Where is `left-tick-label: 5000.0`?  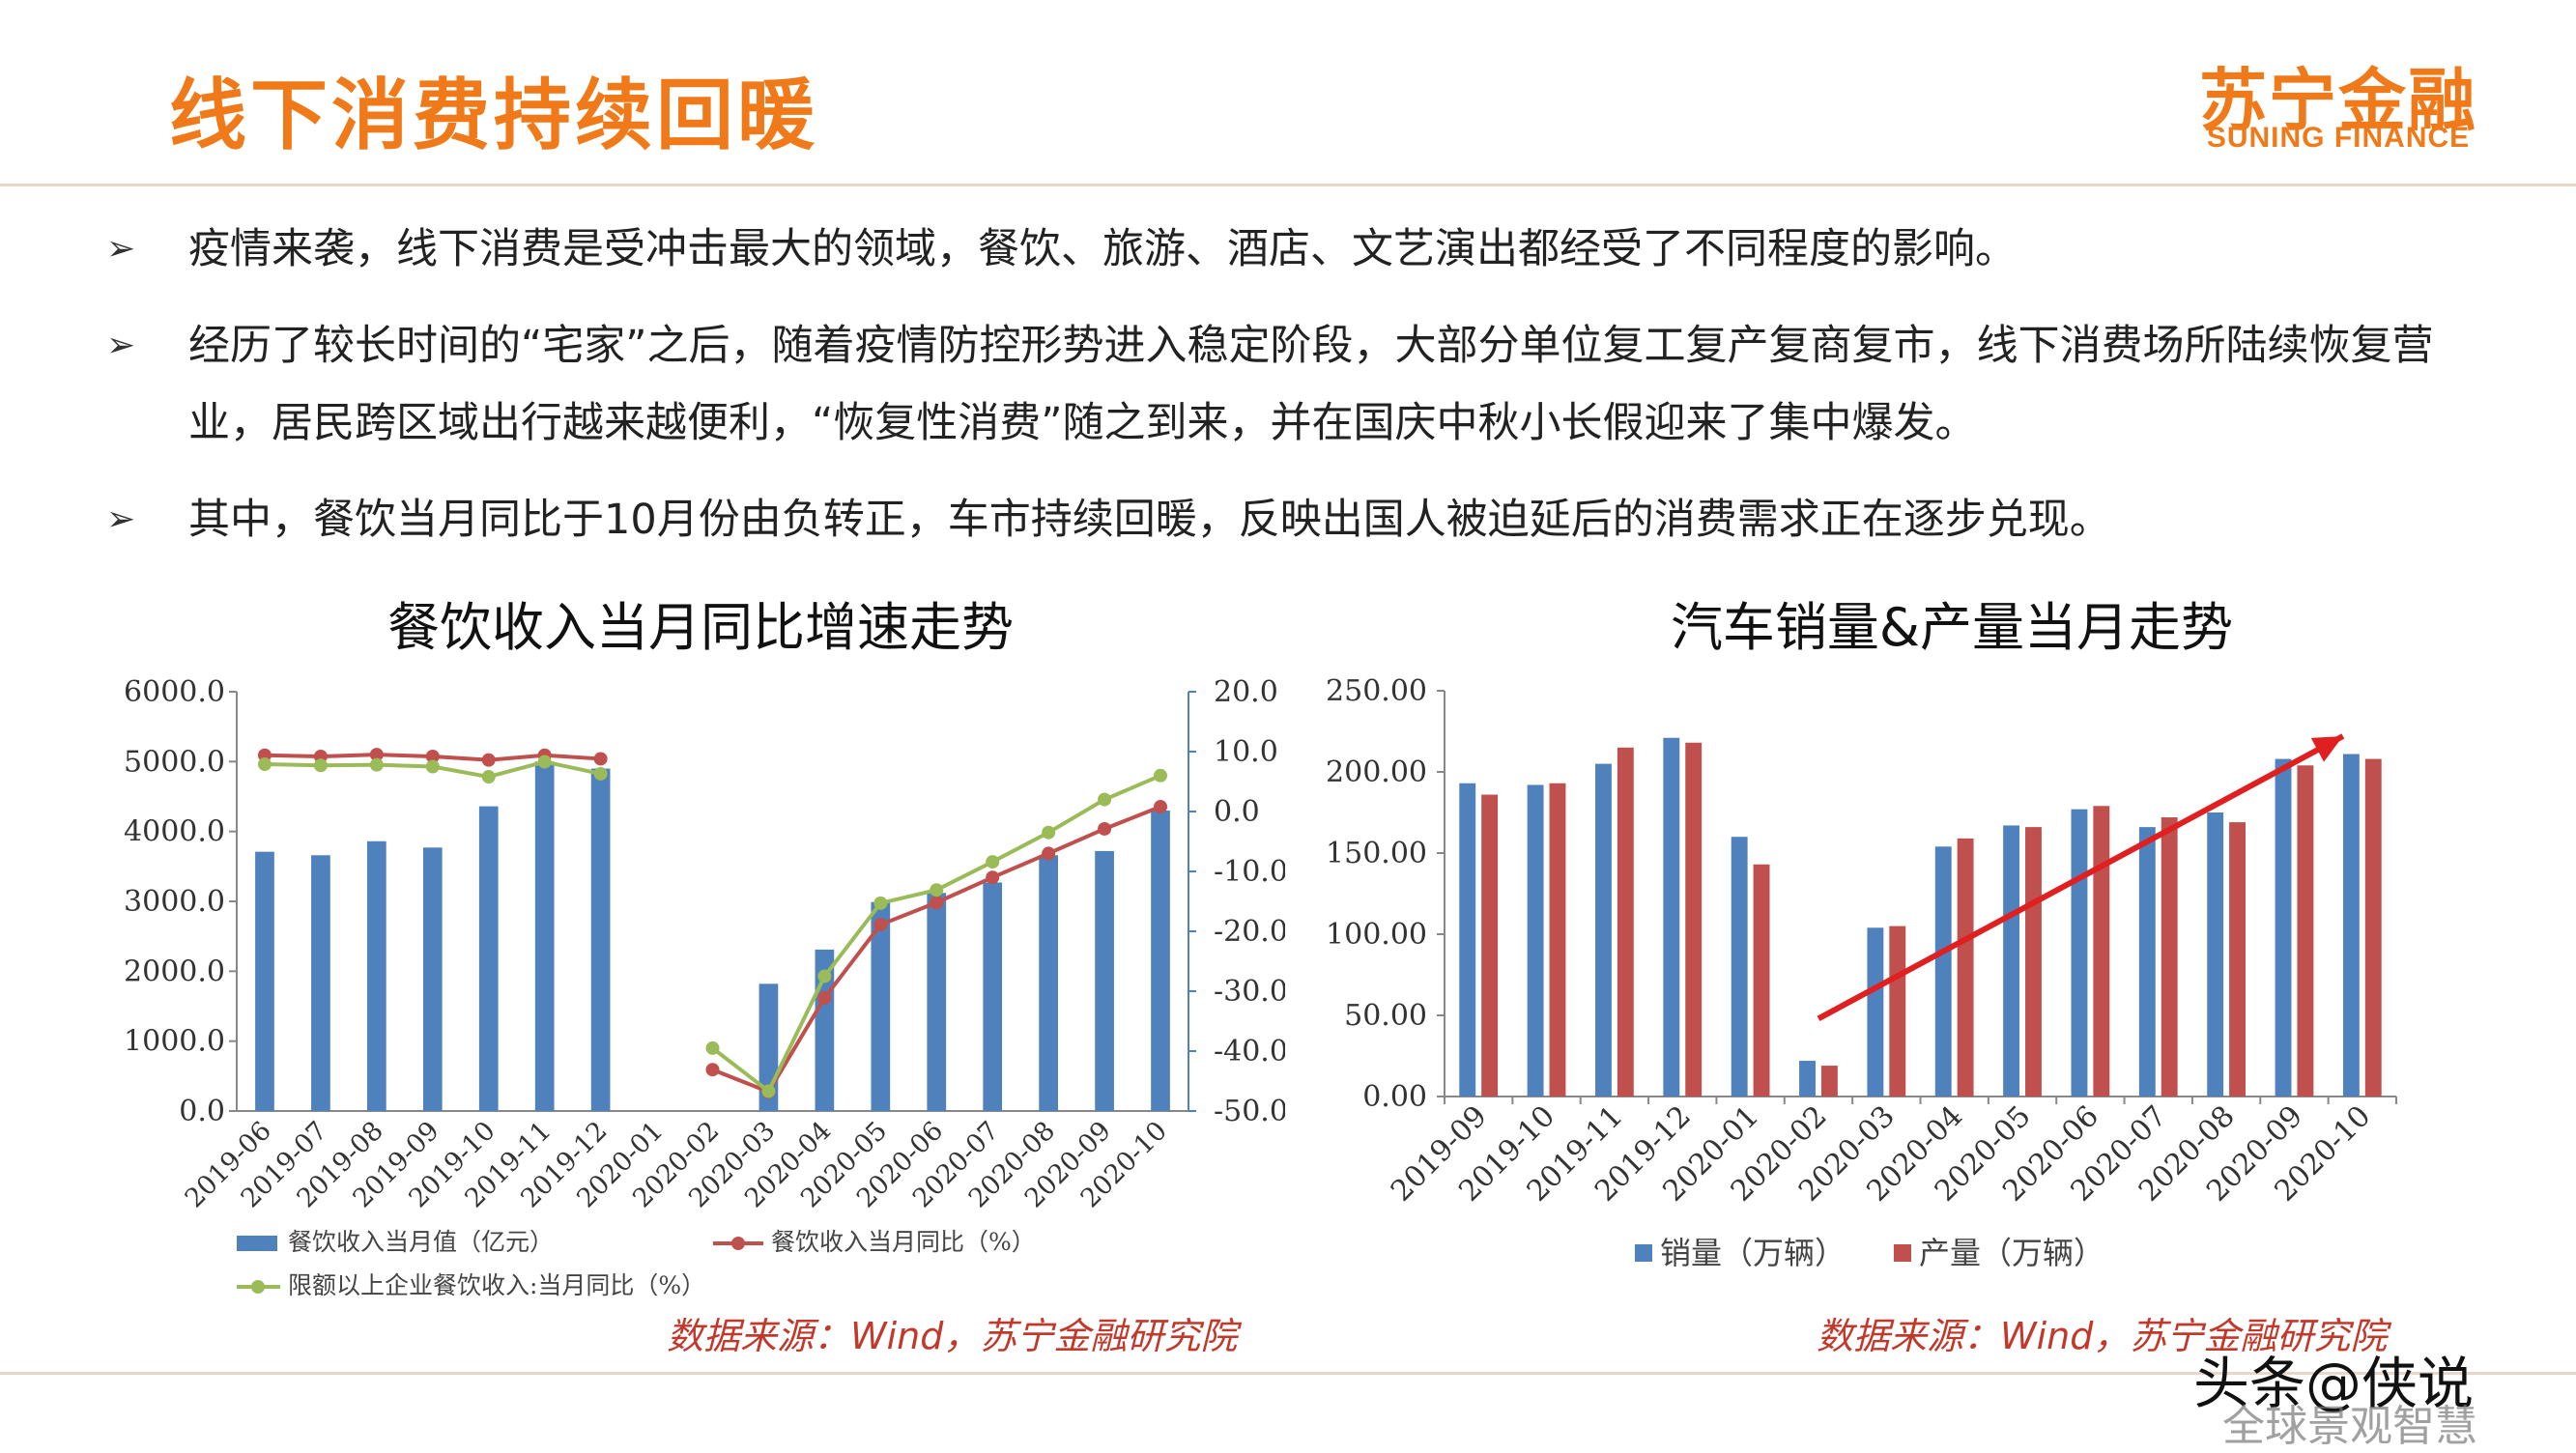 left-tick-label: 5000.0 is located at coordinates (175, 762).